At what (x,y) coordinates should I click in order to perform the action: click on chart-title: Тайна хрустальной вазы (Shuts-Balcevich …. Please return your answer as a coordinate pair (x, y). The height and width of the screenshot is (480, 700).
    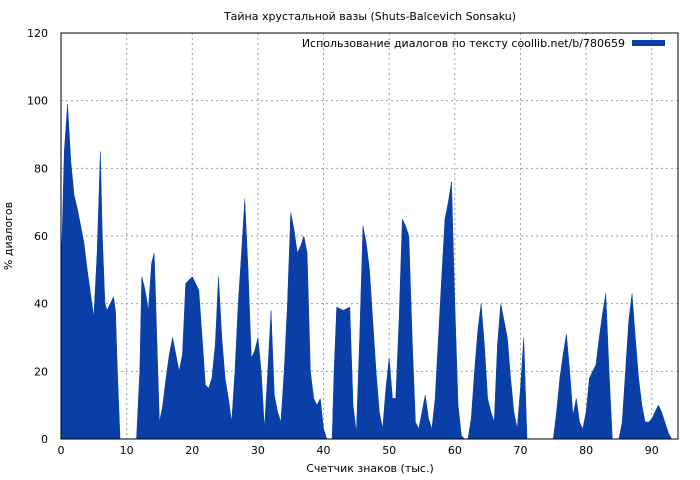
    Looking at the image, I should click on (369, 16).